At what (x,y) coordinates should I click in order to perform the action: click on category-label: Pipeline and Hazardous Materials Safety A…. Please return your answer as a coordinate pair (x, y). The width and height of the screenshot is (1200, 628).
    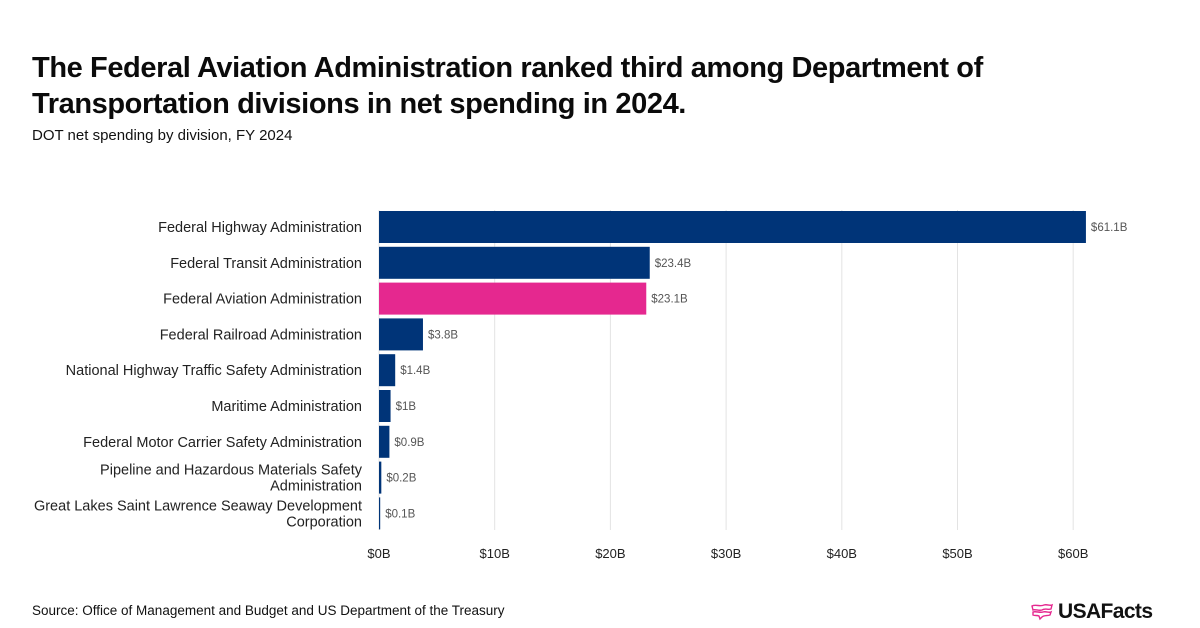
    Looking at the image, I should click on (231, 479).